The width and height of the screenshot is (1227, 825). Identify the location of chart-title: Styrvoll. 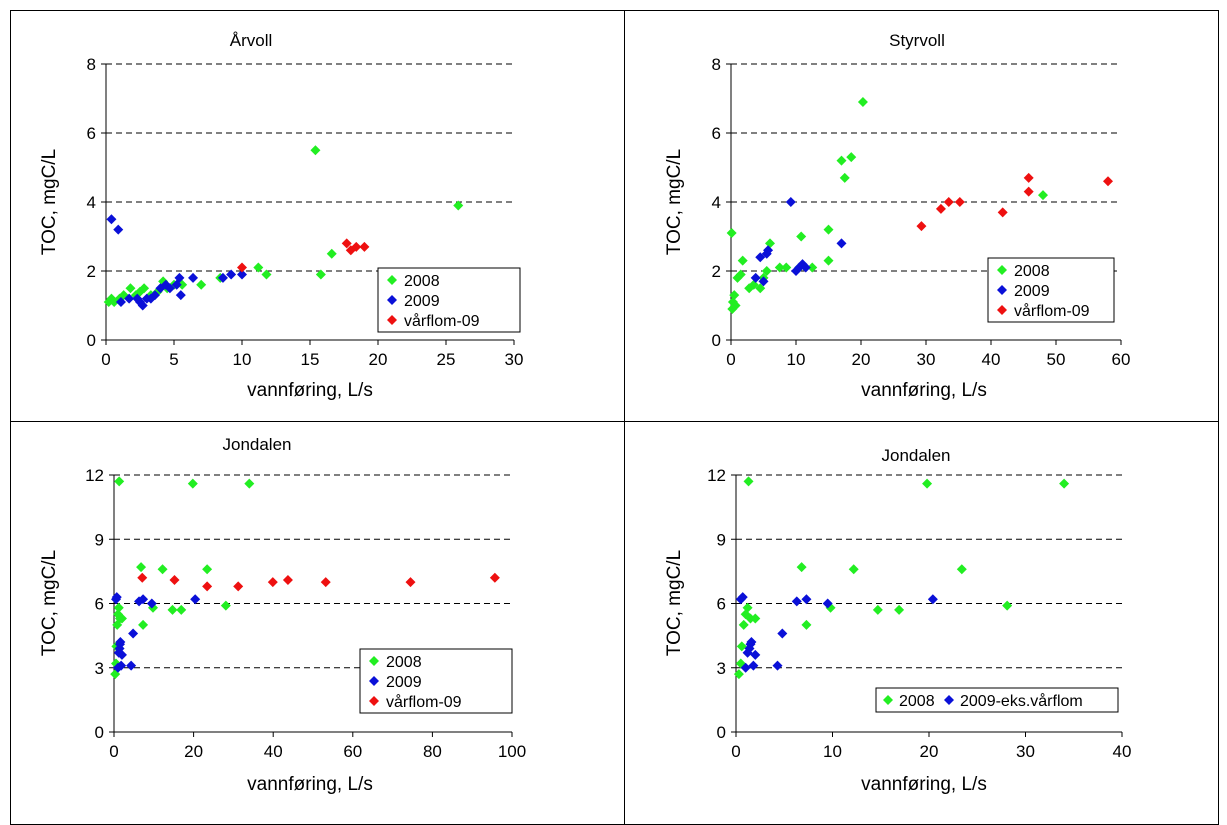
(917, 40).